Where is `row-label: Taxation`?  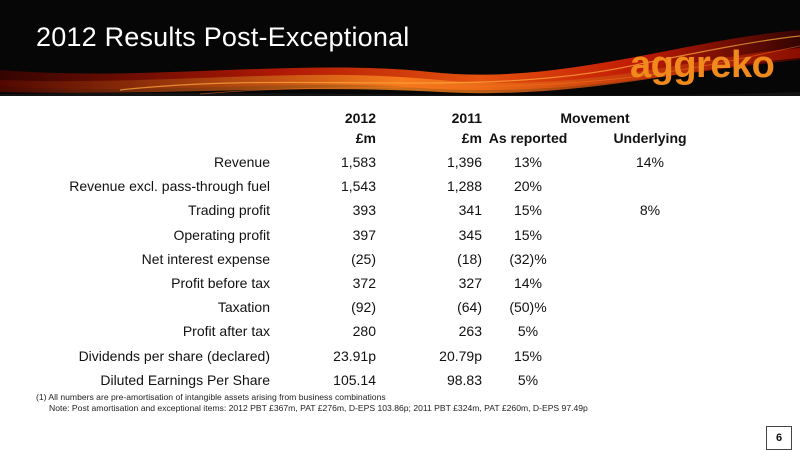
row-label: Taxation is located at coordinates (243, 307).